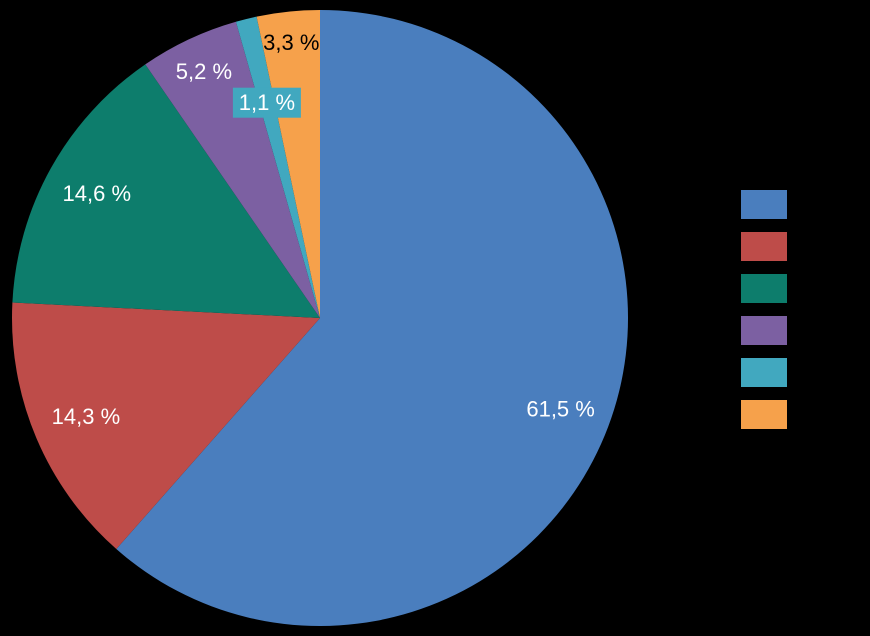 This screenshot has height=636, width=870. What do you see at coordinates (204, 71) in the screenshot?
I see `data-label: 5,2 %` at bounding box center [204, 71].